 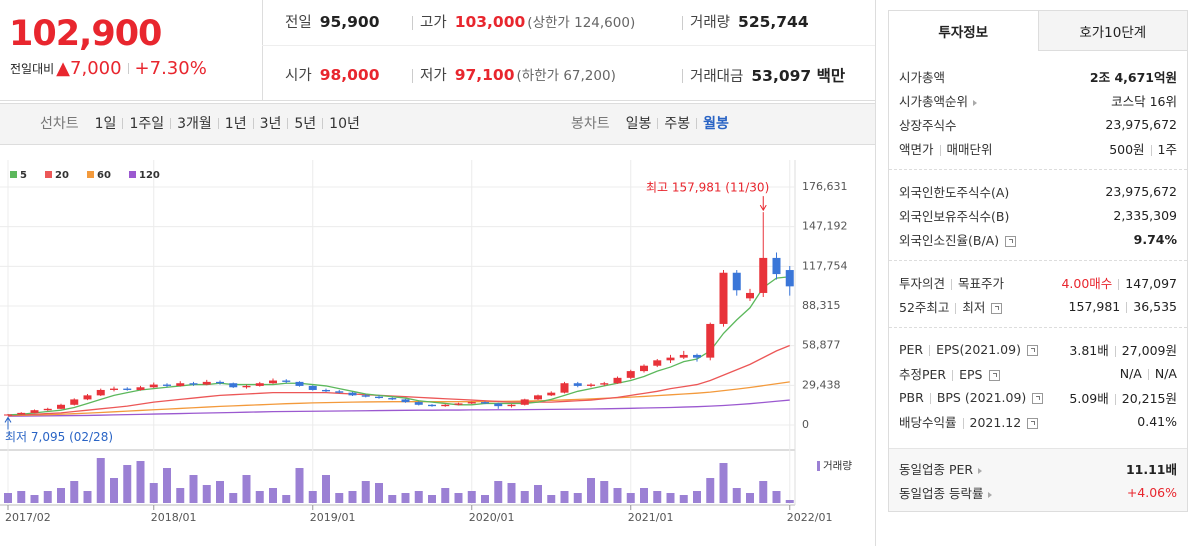 What do you see at coordinates (981, 397) in the screenshot?
I see `label-text: BPS (2021.09)` at bounding box center [981, 397].